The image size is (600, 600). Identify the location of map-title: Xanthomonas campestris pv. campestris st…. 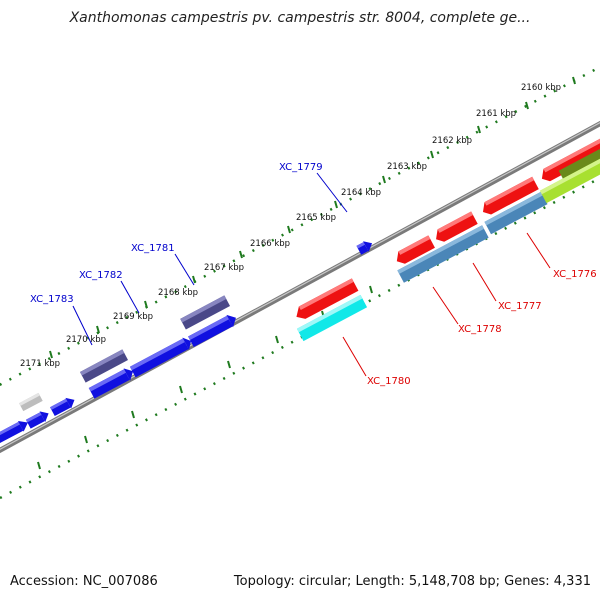
(300, 18).